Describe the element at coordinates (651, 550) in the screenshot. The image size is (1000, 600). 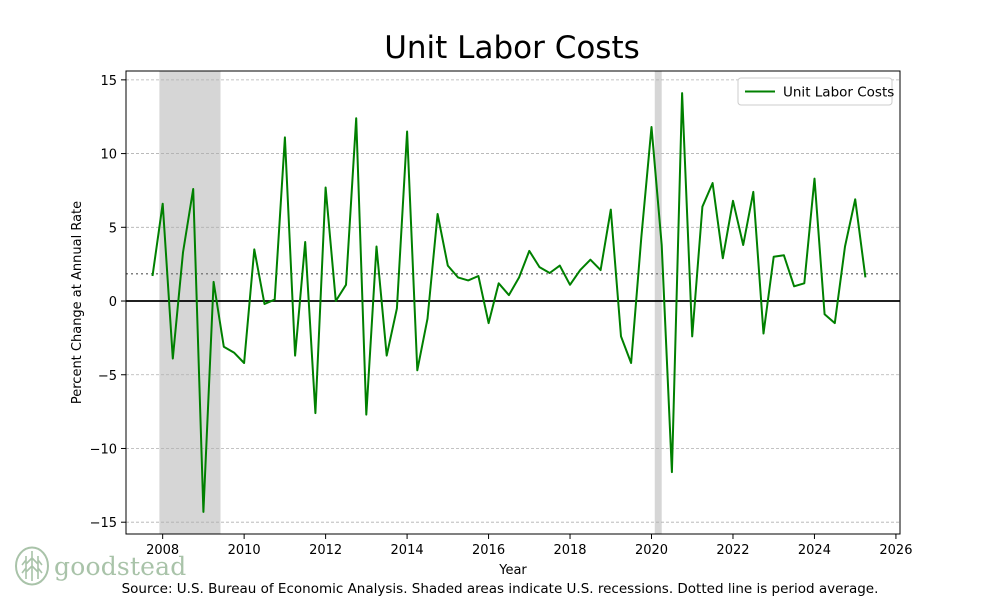
I see `x-tick-label: 2020` at that location.